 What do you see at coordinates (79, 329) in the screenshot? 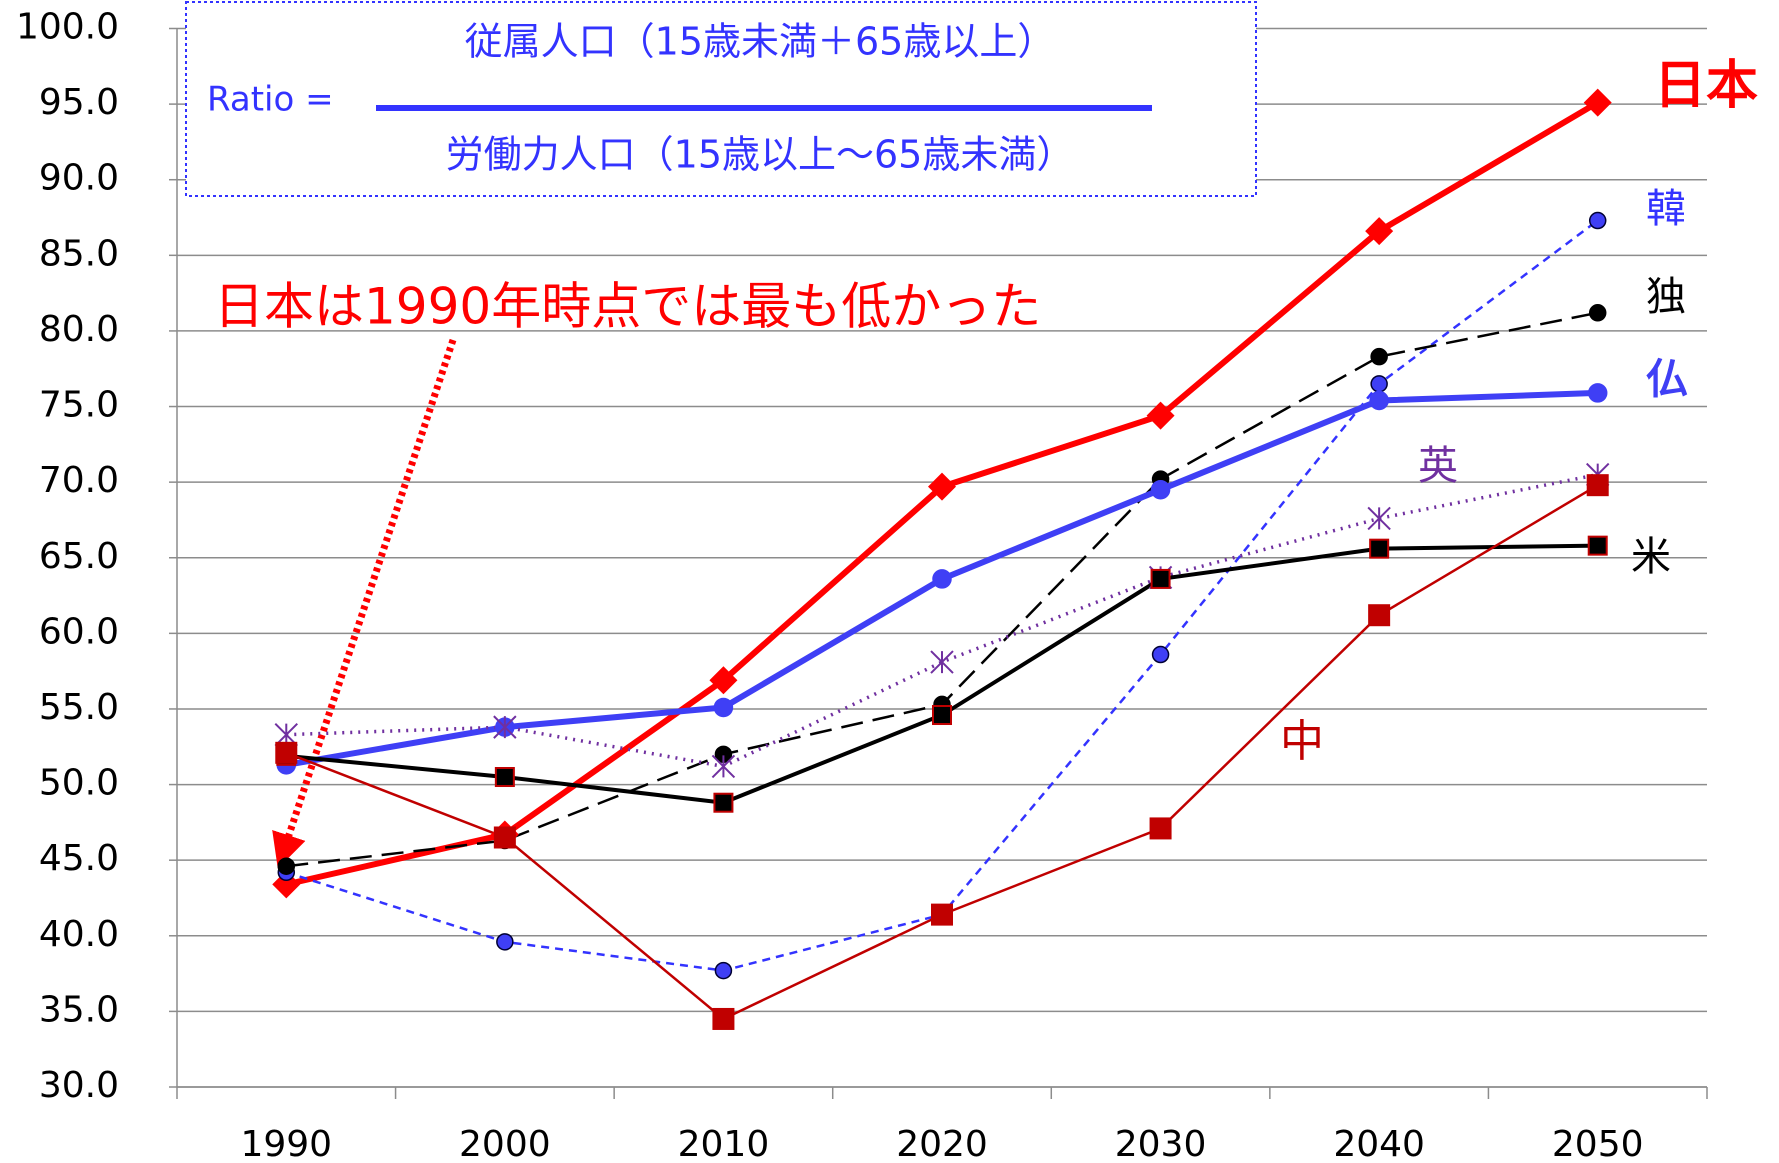
I see `y-tick-label: 80.0` at bounding box center [79, 329].